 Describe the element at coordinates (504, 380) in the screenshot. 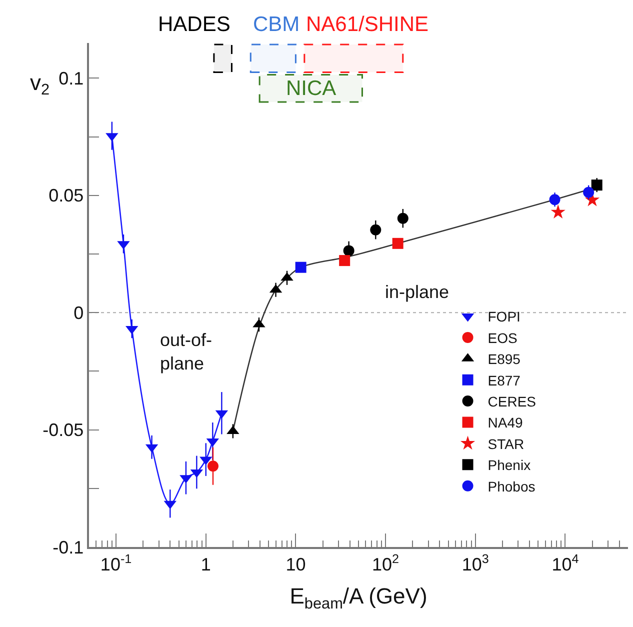

I see `legend-label: E877` at that location.